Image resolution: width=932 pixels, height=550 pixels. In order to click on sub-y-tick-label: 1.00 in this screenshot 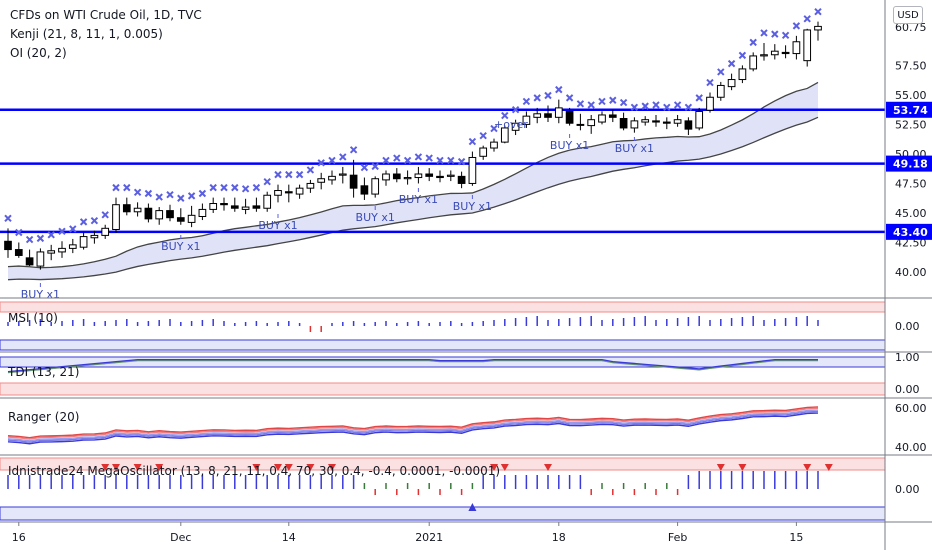, I will do `click(907, 357)`.